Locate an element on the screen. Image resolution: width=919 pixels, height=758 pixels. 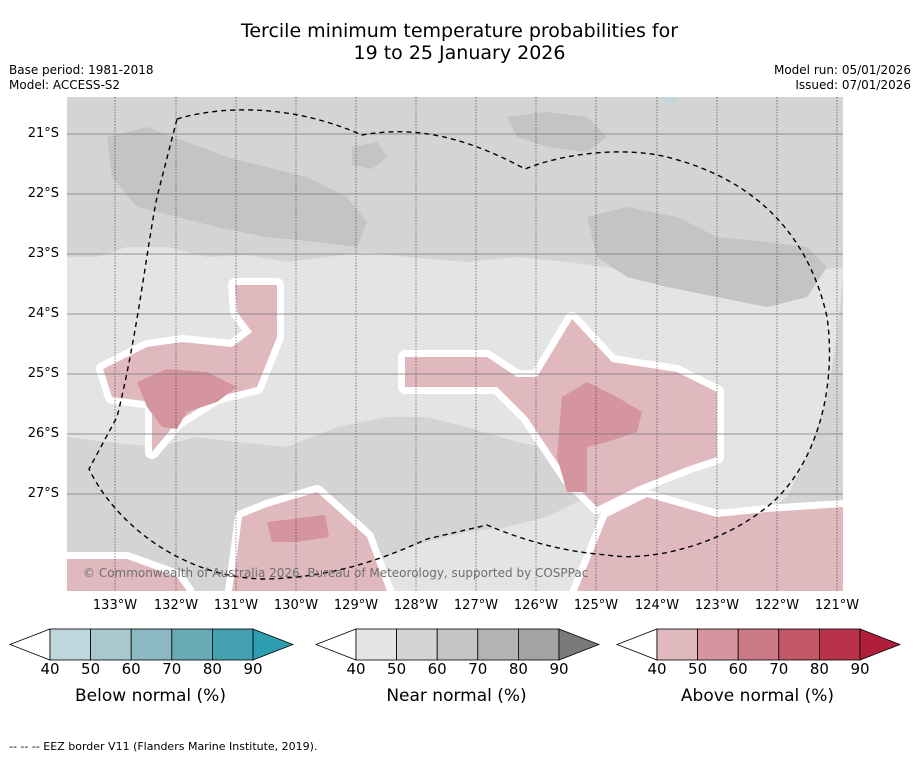
latitude-label: 26°S is located at coordinates (43, 433).